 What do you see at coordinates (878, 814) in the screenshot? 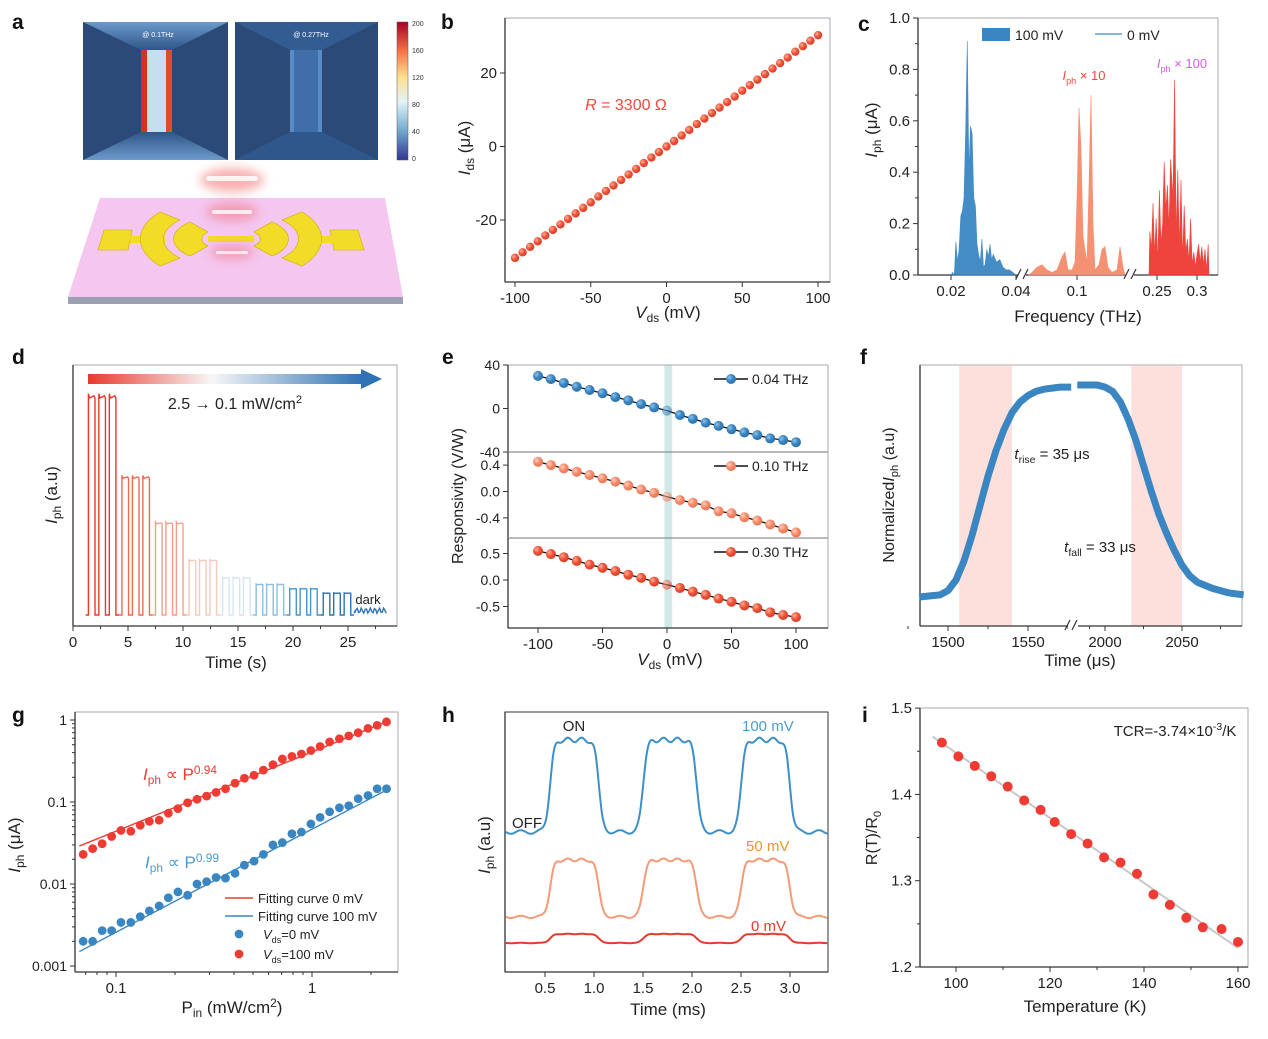
I see `label-segment: 0` at bounding box center [878, 814].